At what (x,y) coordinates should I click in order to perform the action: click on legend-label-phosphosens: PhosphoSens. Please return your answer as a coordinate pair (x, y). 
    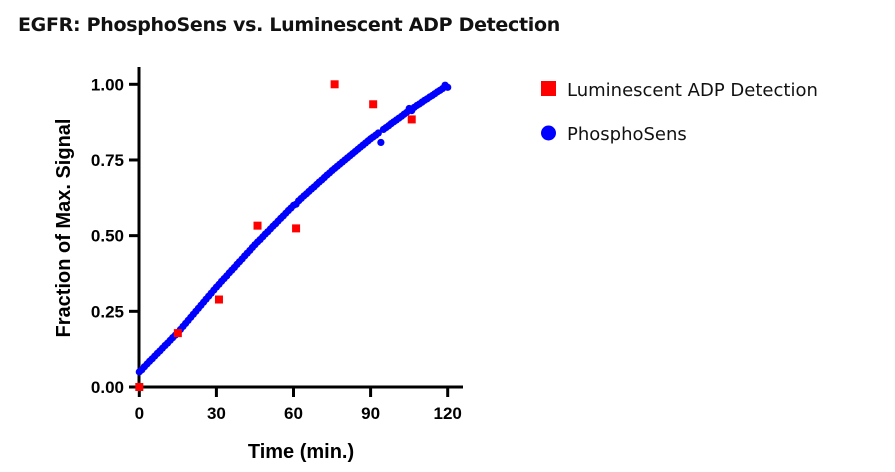
    Looking at the image, I should click on (627, 134).